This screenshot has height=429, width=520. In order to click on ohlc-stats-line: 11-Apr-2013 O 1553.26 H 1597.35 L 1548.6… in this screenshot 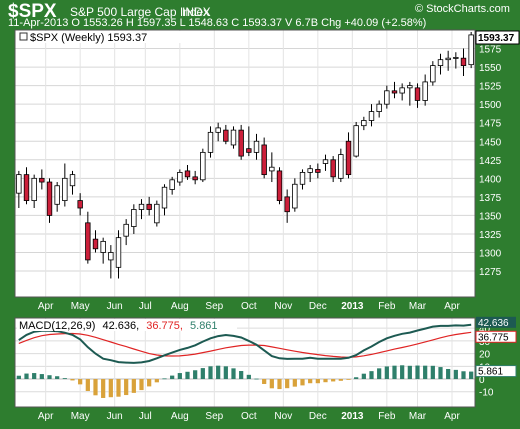, I will do `click(217, 23)`.